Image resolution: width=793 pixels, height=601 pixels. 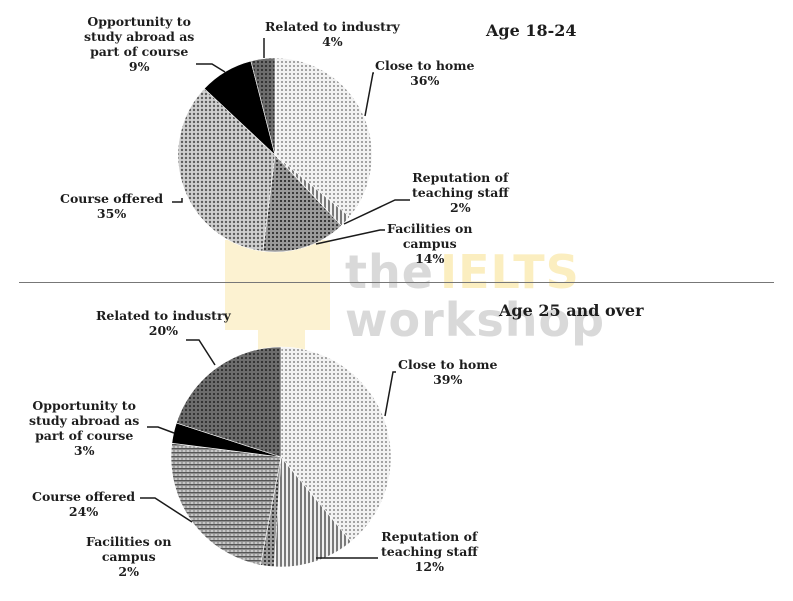 I want to click on label-bottom-reputation: Reputation of teaching staff 12%, so click(x=429, y=551).